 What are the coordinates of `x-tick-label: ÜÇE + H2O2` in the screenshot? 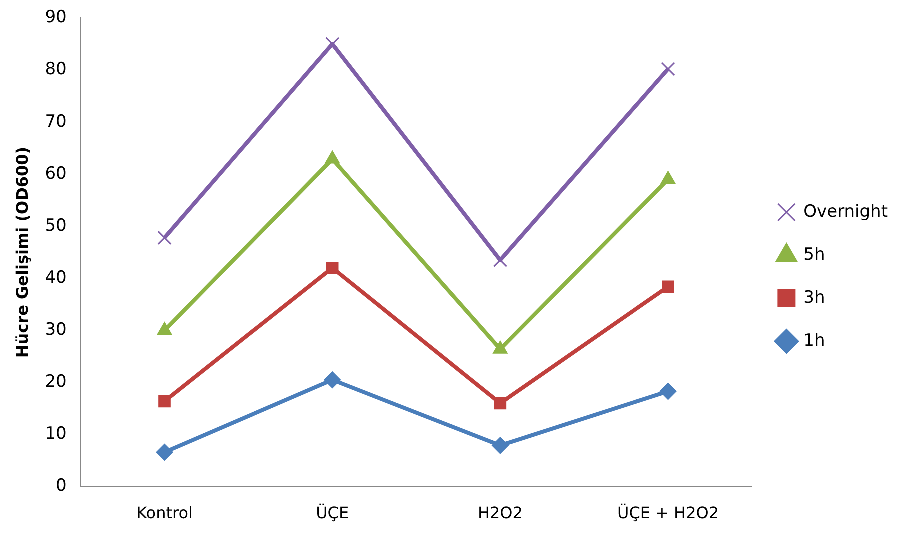 It's located at (668, 513).